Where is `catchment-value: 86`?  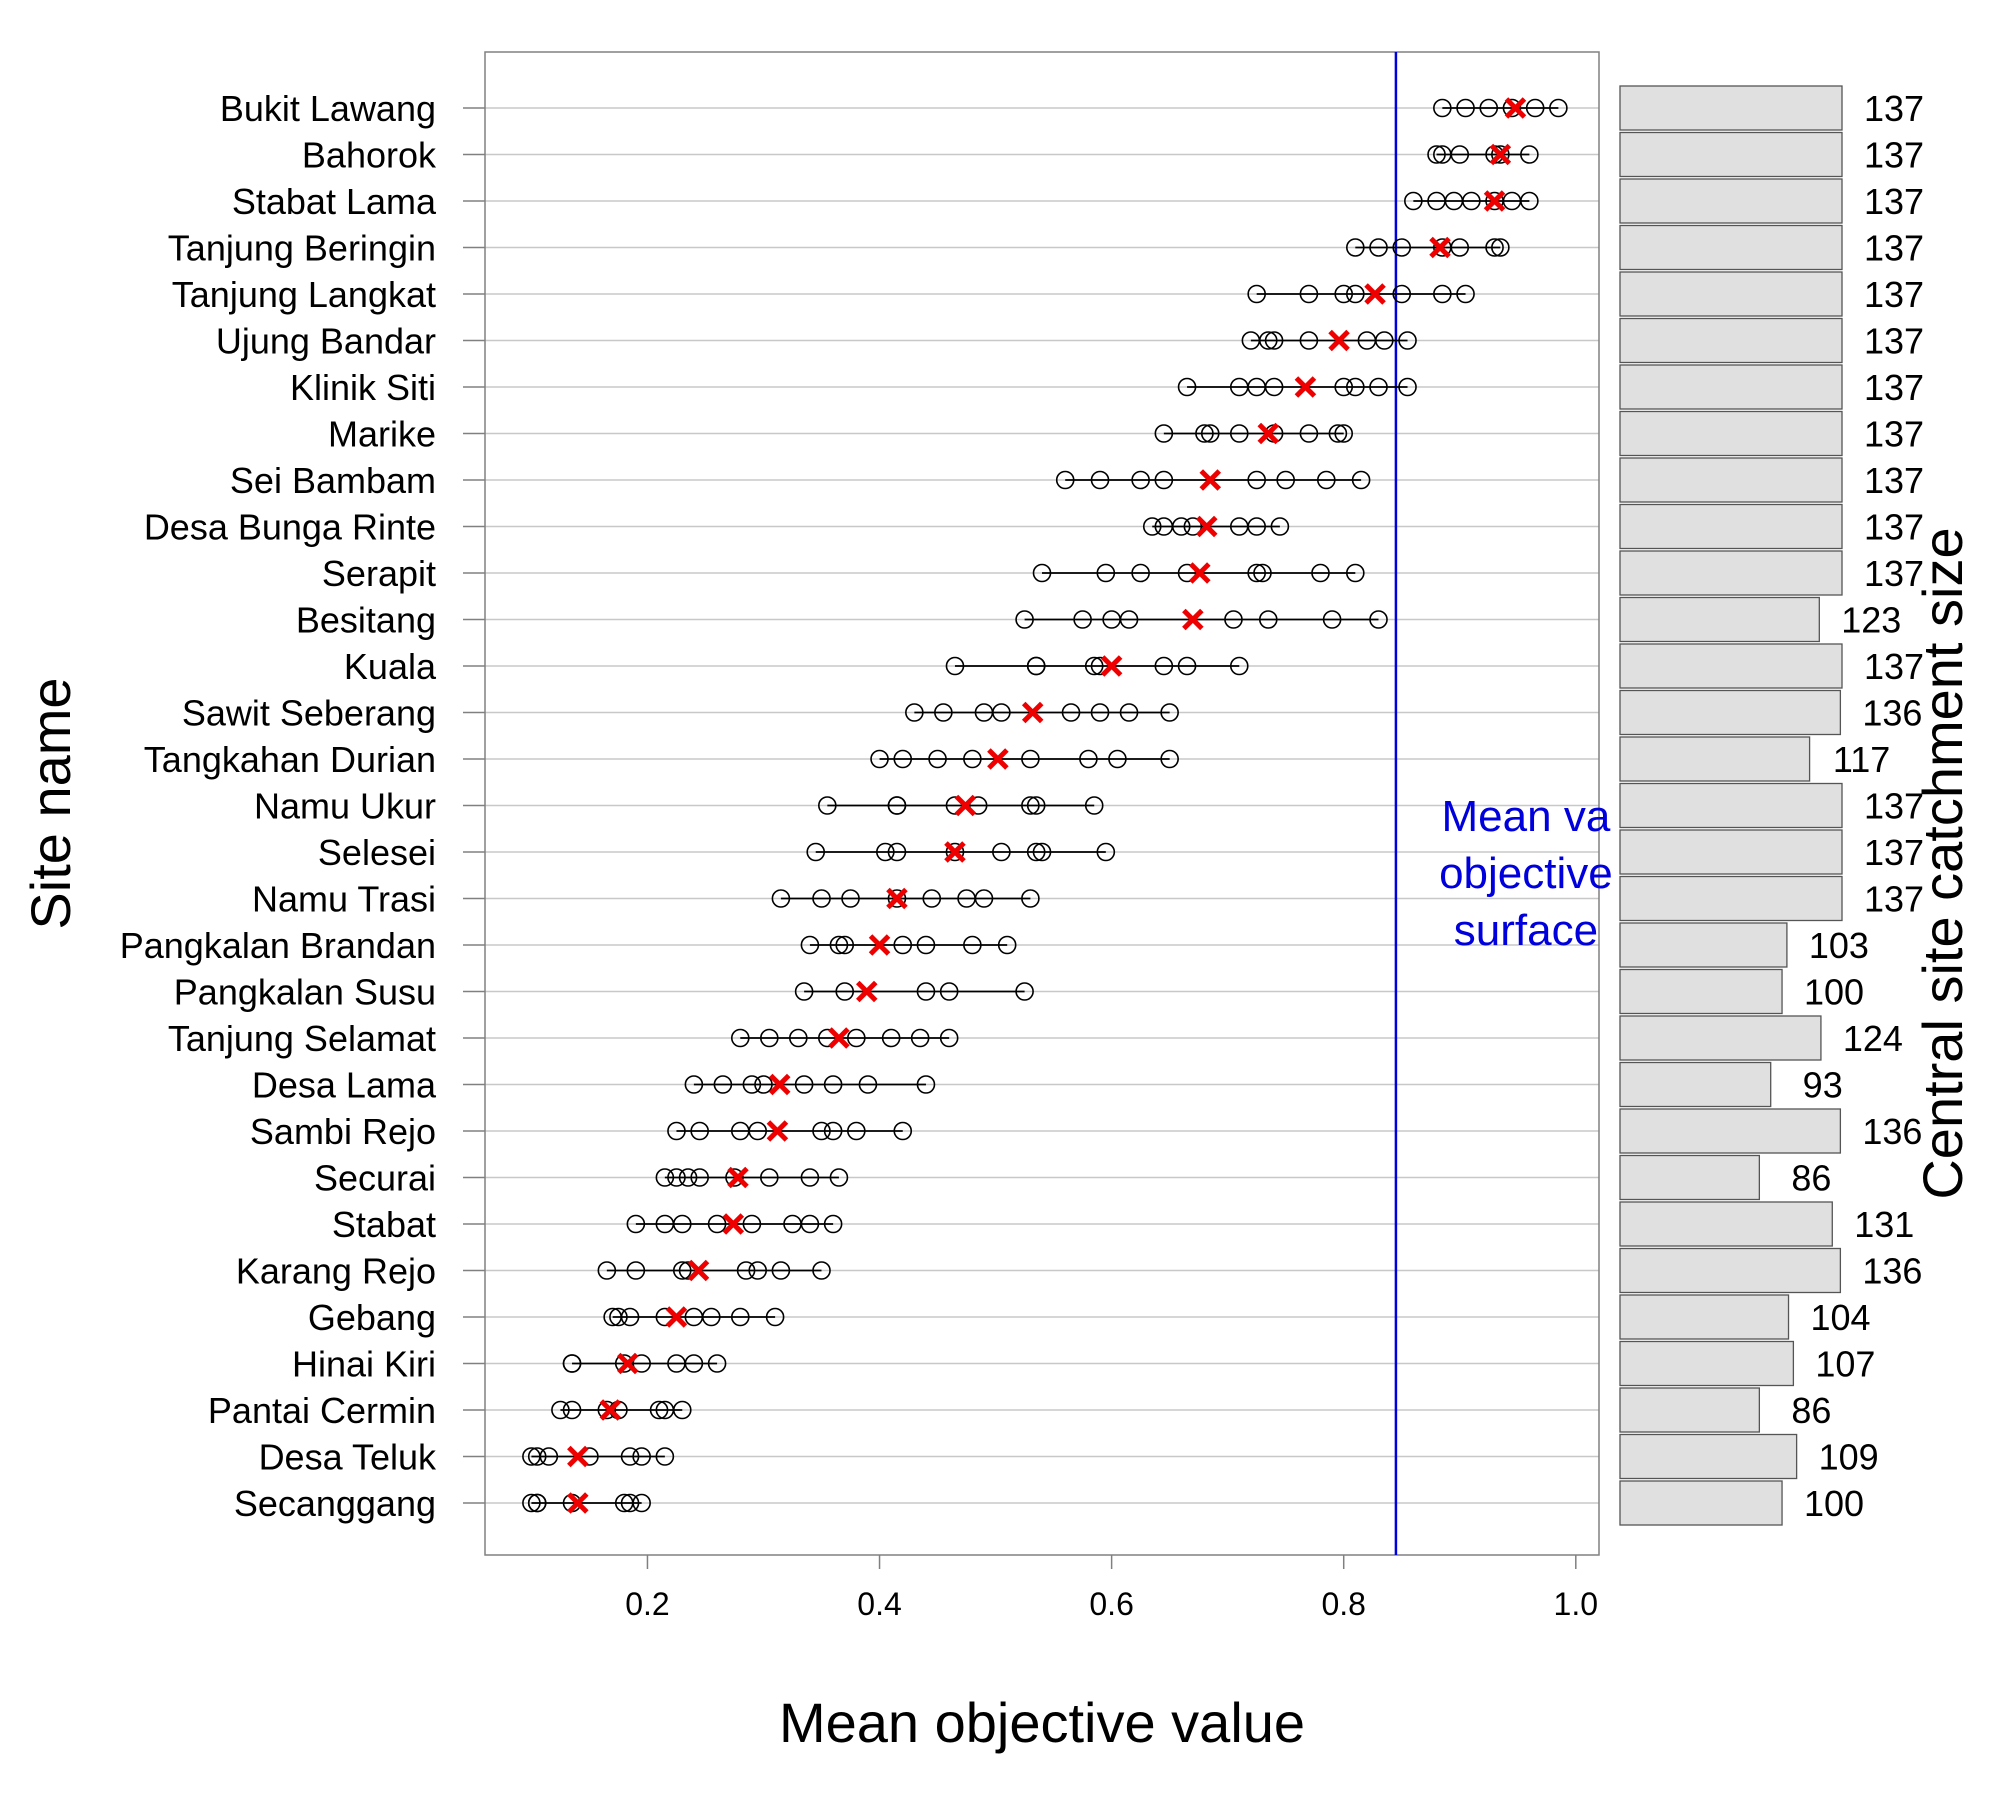 catchment-value: 86 is located at coordinates (1811, 1178).